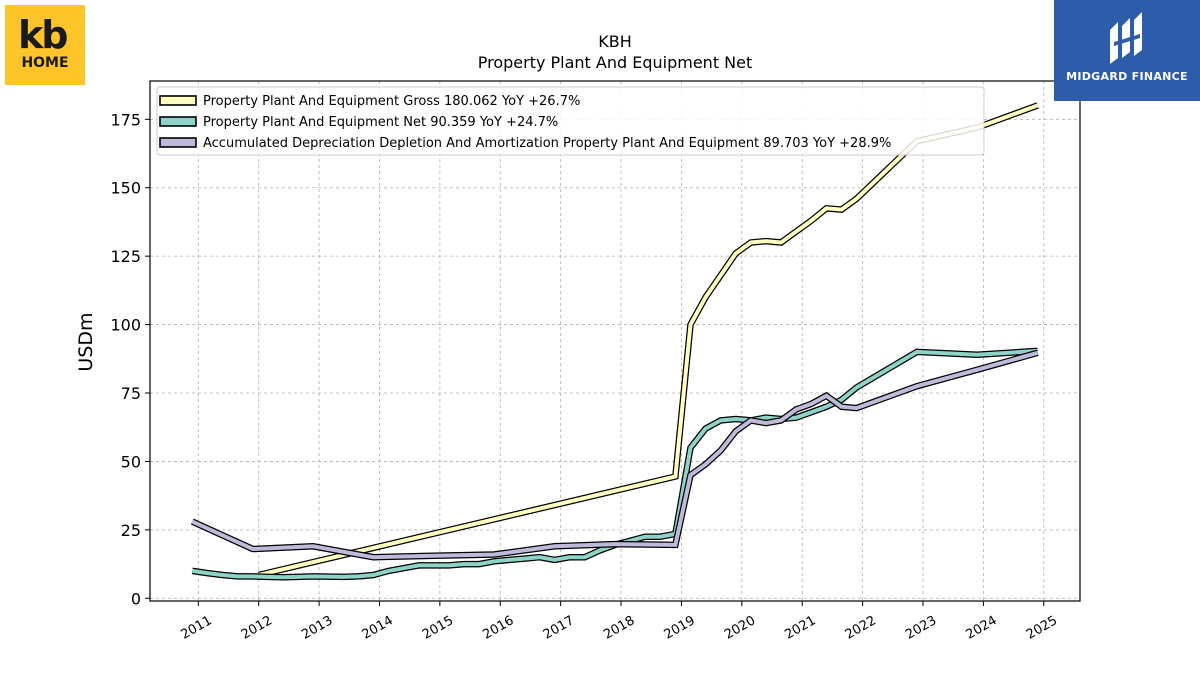 The width and height of the screenshot is (1200, 675). What do you see at coordinates (317, 628) in the screenshot?
I see `x-tick-label: 2013` at bounding box center [317, 628].